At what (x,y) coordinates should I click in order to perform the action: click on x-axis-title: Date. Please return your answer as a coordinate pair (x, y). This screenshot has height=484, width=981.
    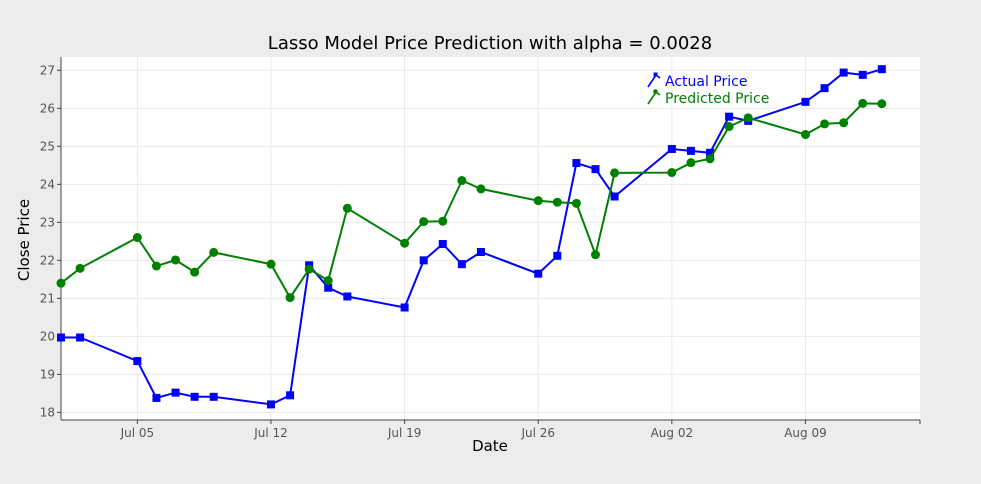
    Looking at the image, I should click on (490, 446).